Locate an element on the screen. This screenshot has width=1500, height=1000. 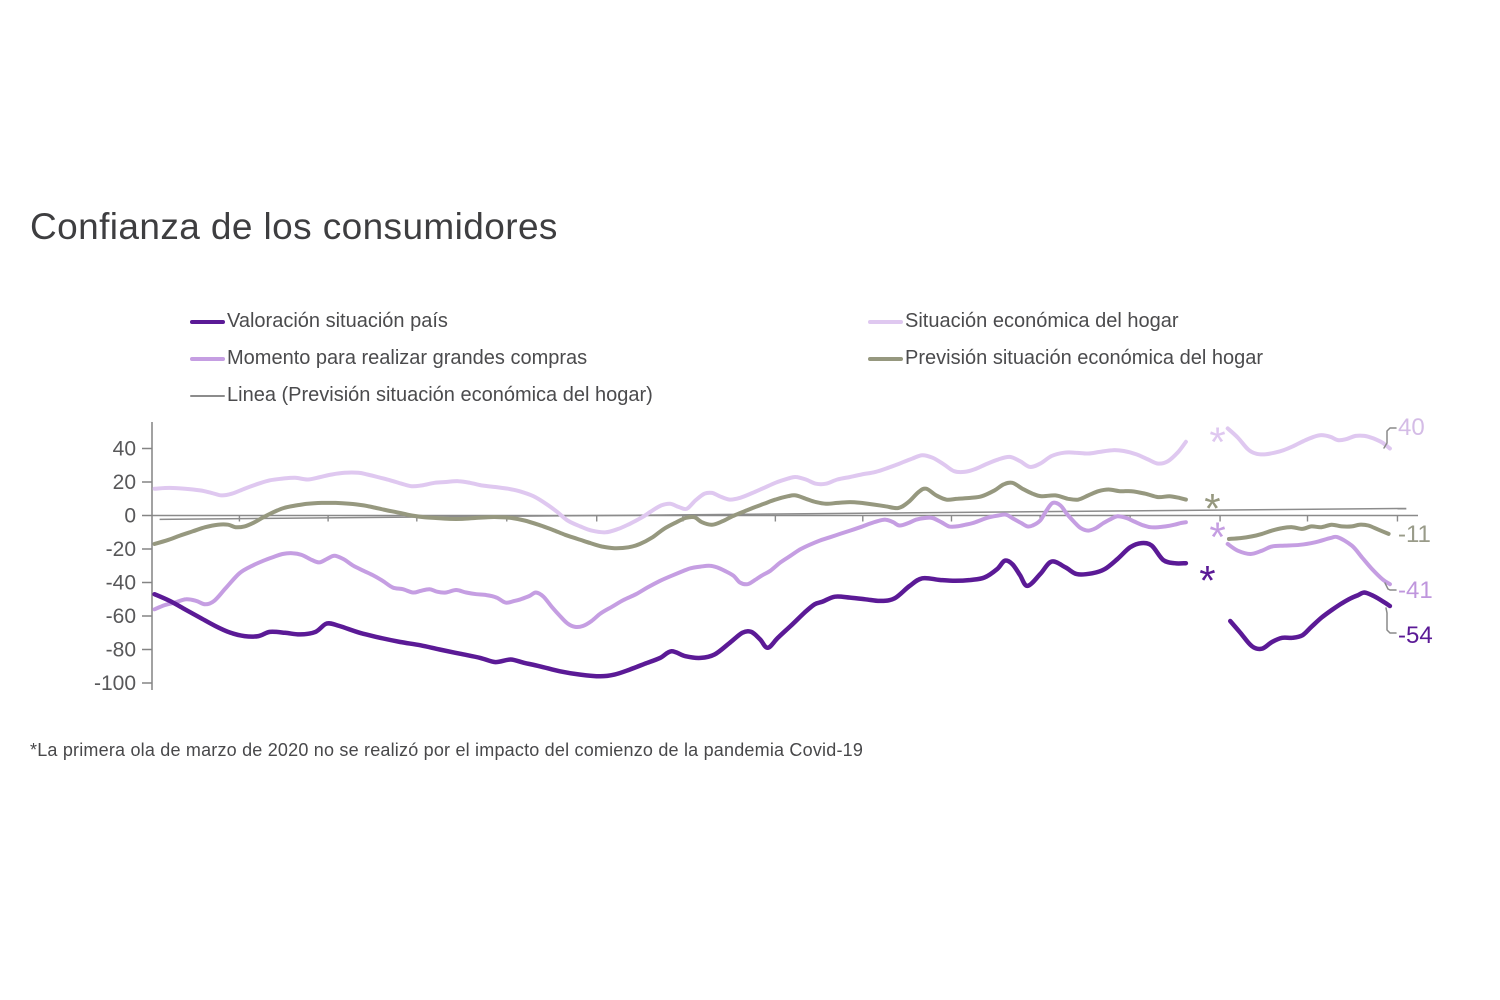
y-axis-tick-label: 0 is located at coordinates (130, 516).